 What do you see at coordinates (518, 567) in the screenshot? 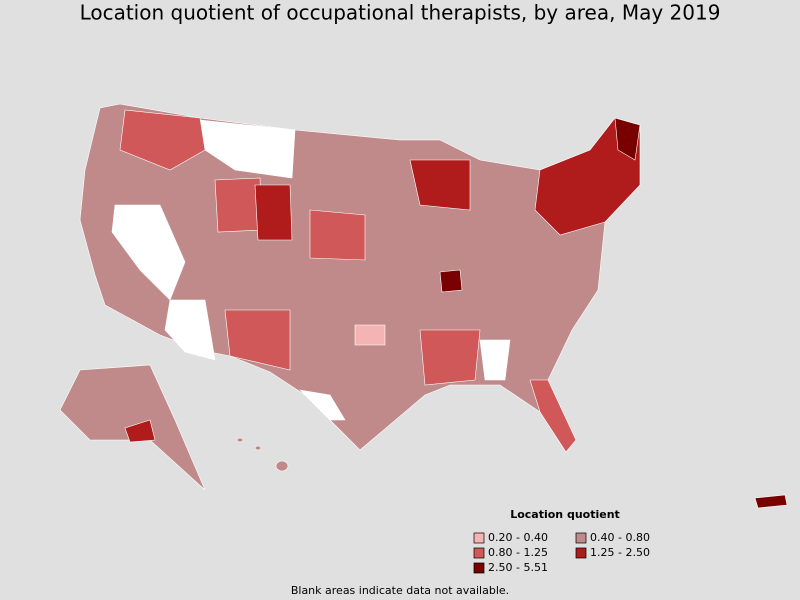
I see `legend-label: 2.50 - 5.51` at bounding box center [518, 567].